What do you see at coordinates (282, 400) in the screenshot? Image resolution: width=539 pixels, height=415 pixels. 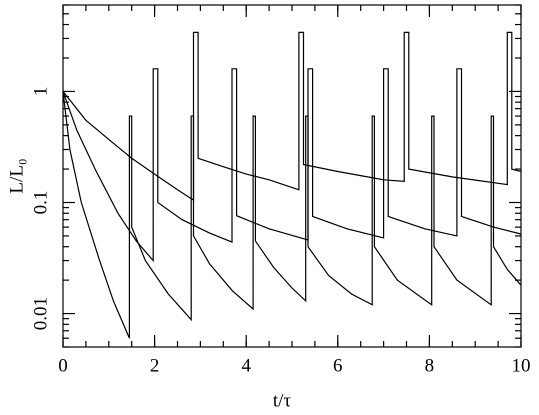 I see `x-axis-label: t/τ` at bounding box center [282, 400].